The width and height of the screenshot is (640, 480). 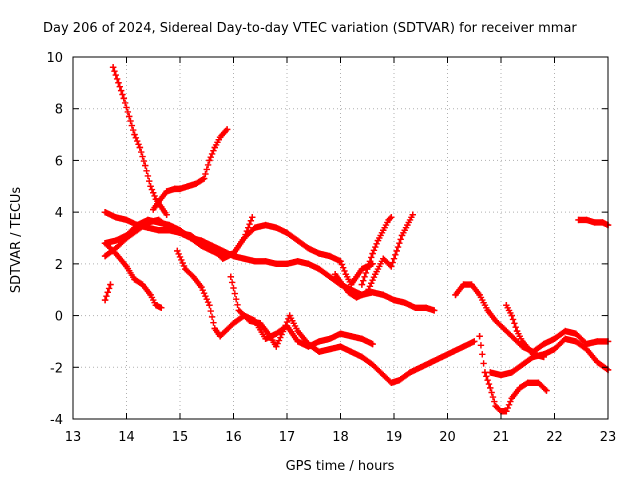 I want to click on x-tick-label: 23, so click(x=608, y=437).